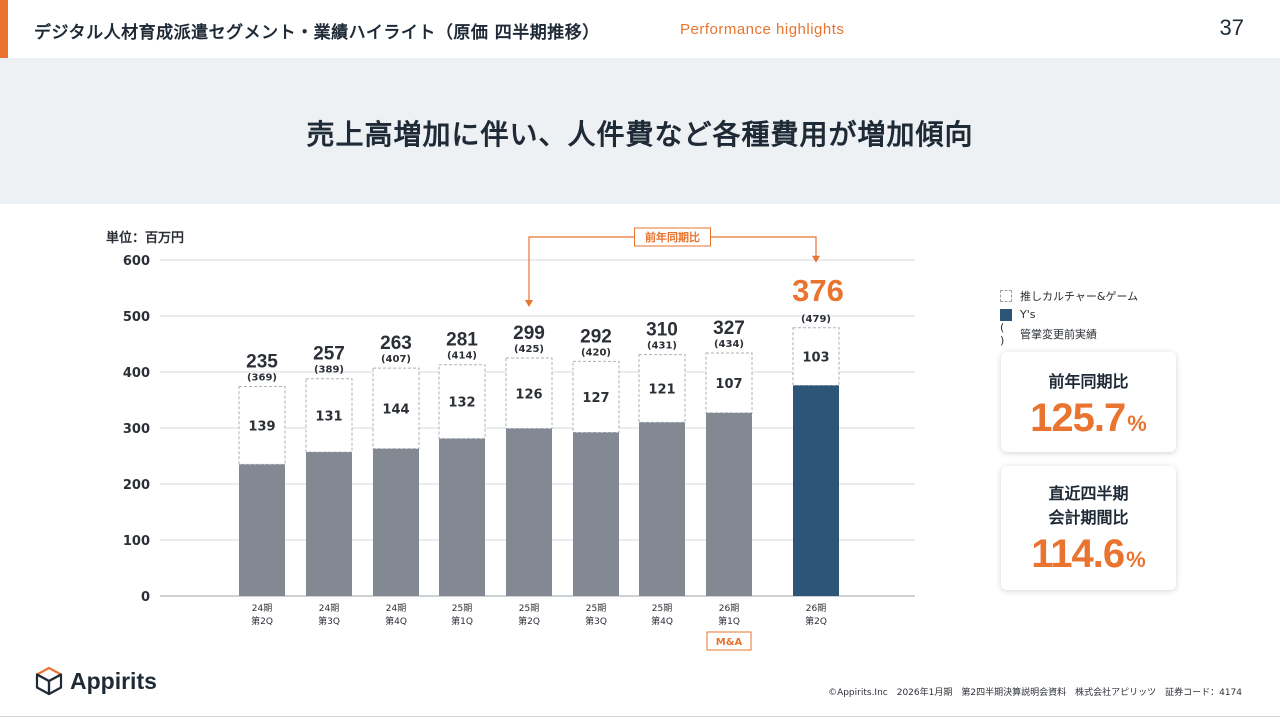  I want to click on bar-segment-oshi-label: 127, so click(595, 398).